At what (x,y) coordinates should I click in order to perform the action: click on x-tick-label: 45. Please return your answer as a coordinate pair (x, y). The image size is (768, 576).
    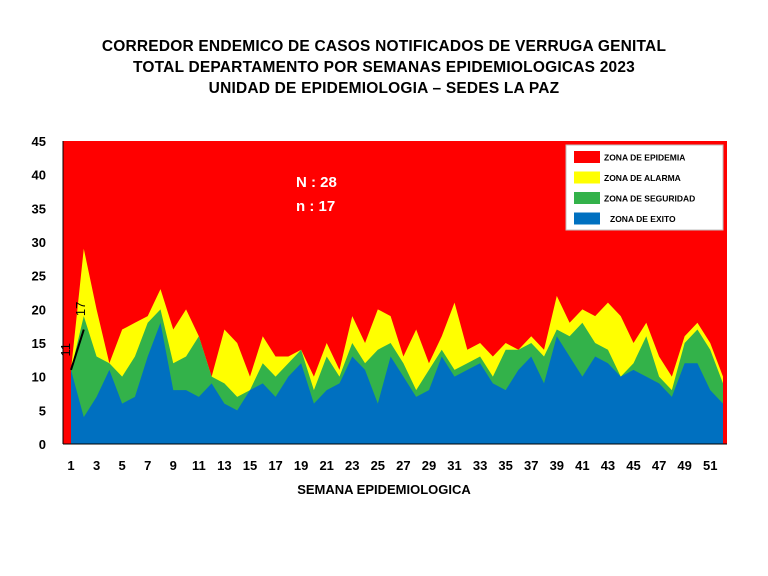
    Looking at the image, I should click on (633, 465).